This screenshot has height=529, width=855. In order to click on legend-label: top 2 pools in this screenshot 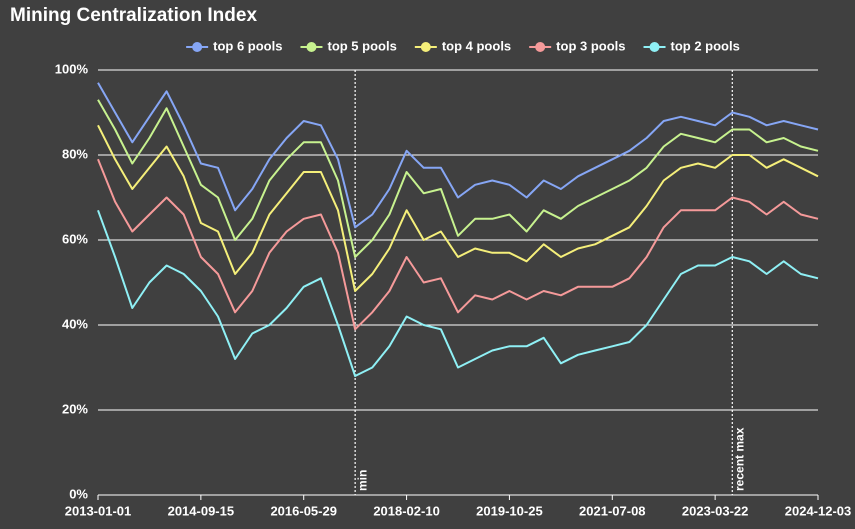, I will do `click(705, 45)`.